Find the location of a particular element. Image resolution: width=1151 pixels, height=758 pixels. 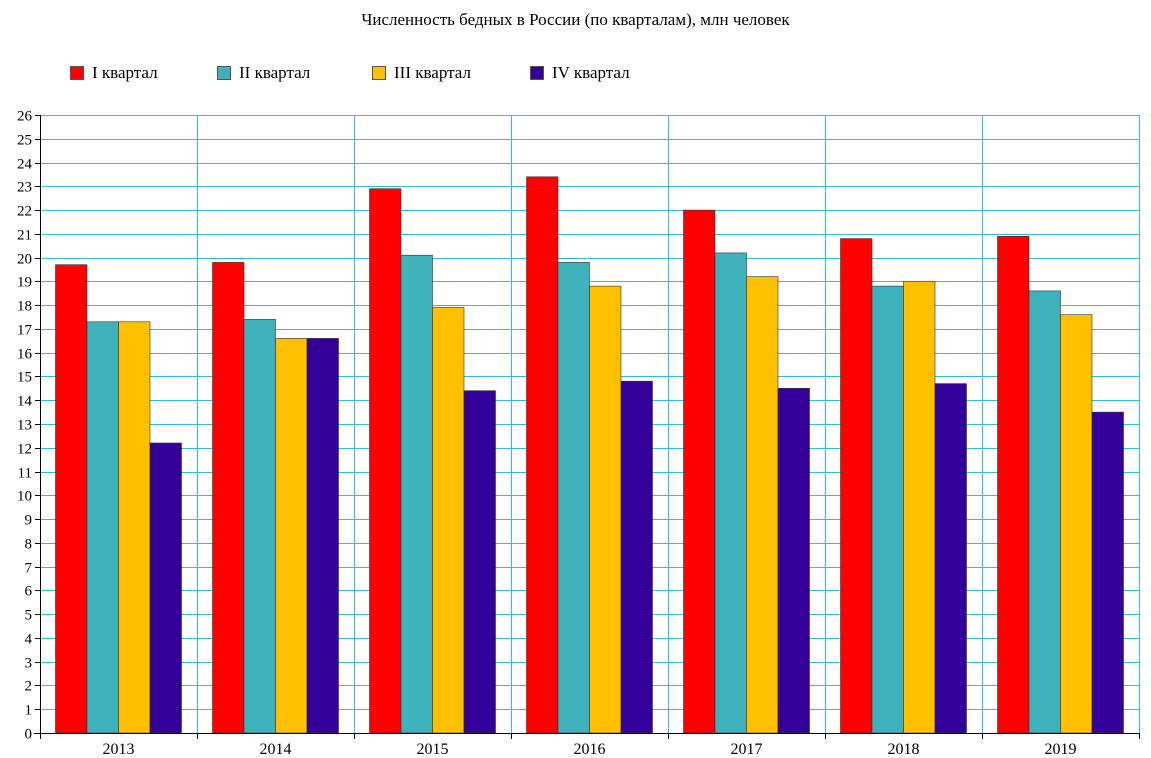

y-tick-label: 7 is located at coordinates (29, 569).